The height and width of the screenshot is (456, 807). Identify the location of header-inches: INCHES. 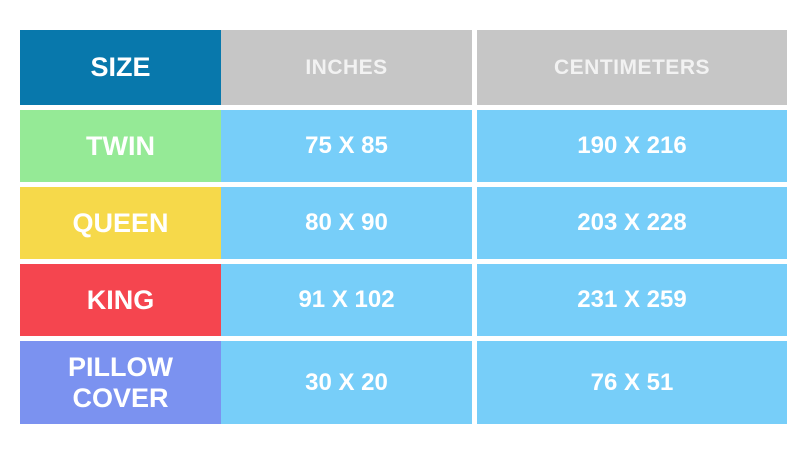
(346, 67).